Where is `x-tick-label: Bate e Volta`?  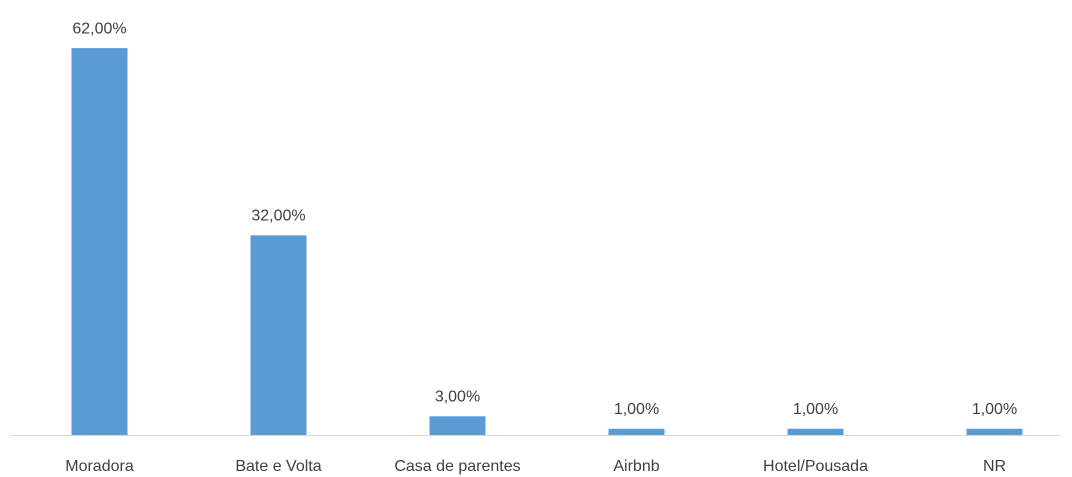 x-tick-label: Bate e Volta is located at coordinates (278, 466).